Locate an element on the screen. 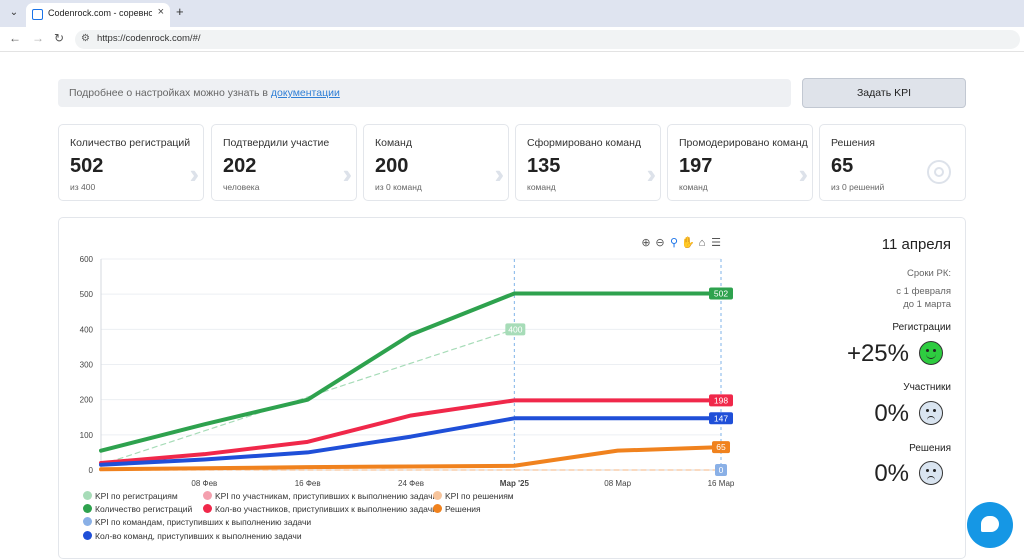  stat-card-formed-teams: Сформировано команд 135 команд ›› is located at coordinates (588, 162).